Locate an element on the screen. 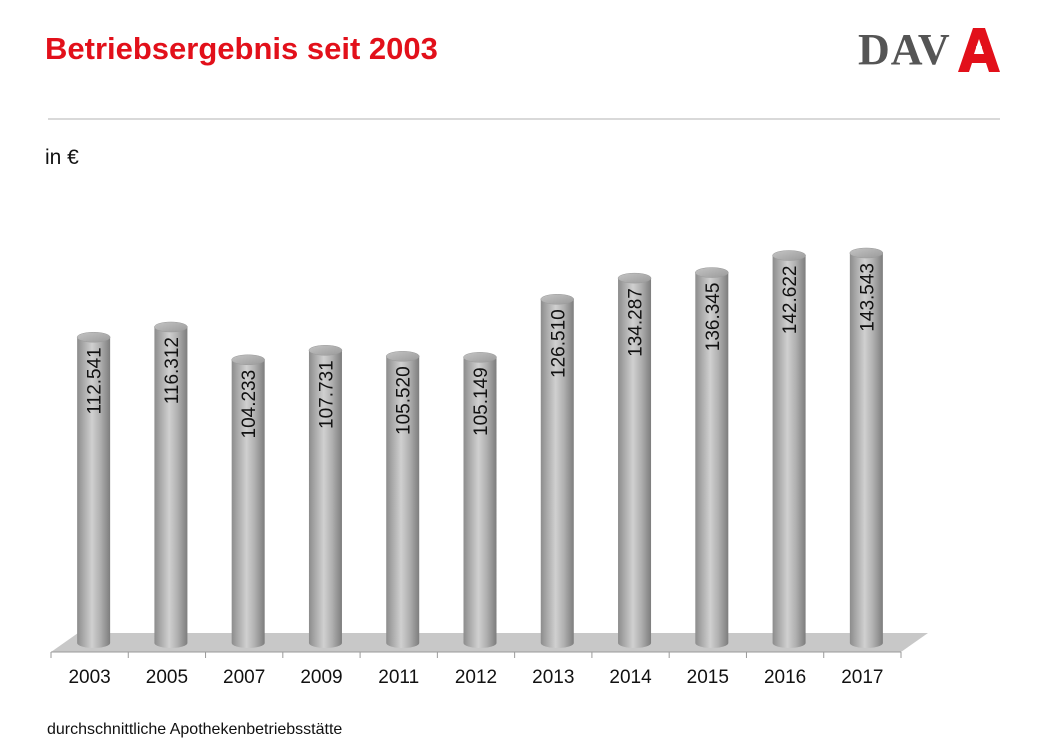  header-divider is located at coordinates (524, 119).